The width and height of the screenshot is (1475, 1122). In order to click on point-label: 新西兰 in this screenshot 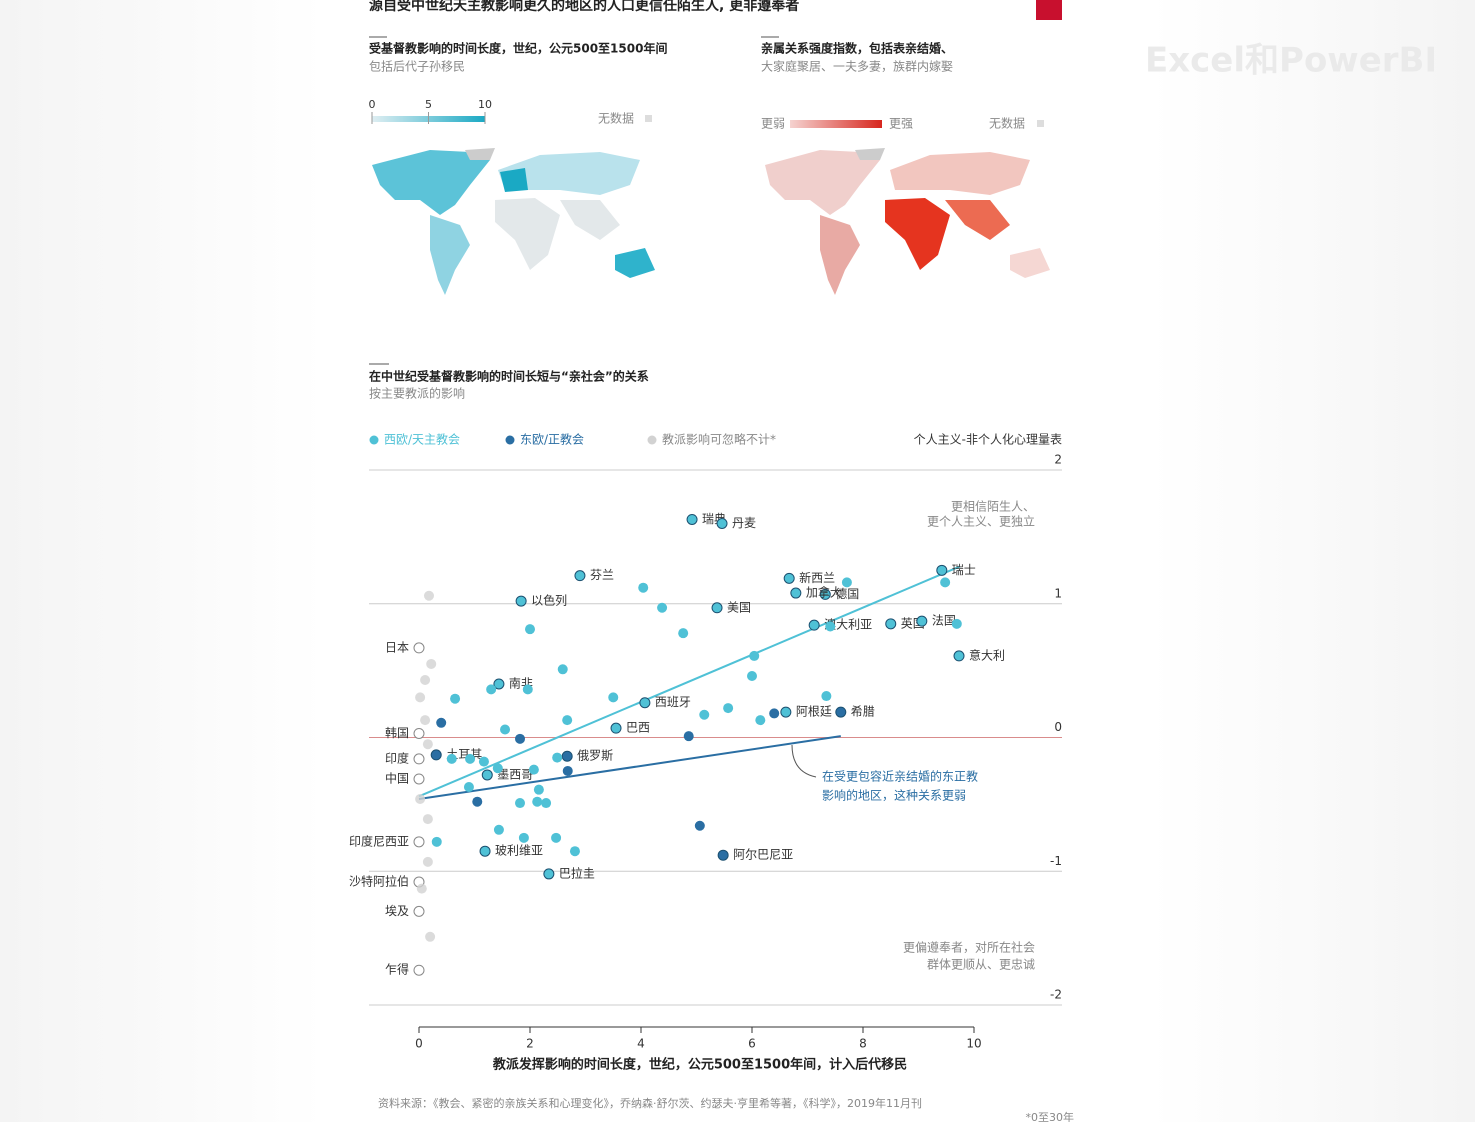, I will do `click(817, 577)`.